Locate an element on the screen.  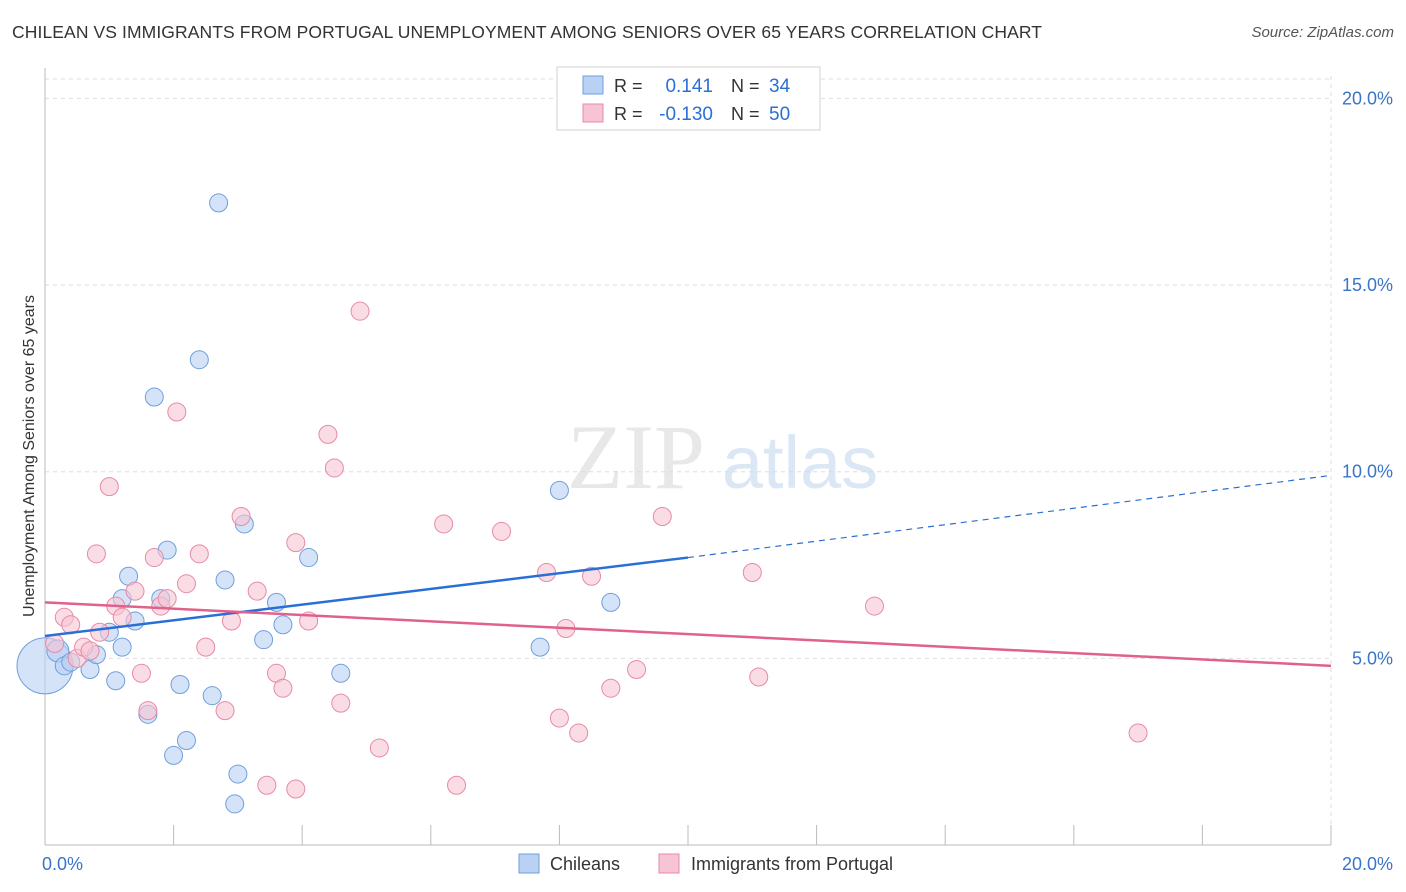
x-tick-label: 20.0% is located at coordinates (1367, 864).